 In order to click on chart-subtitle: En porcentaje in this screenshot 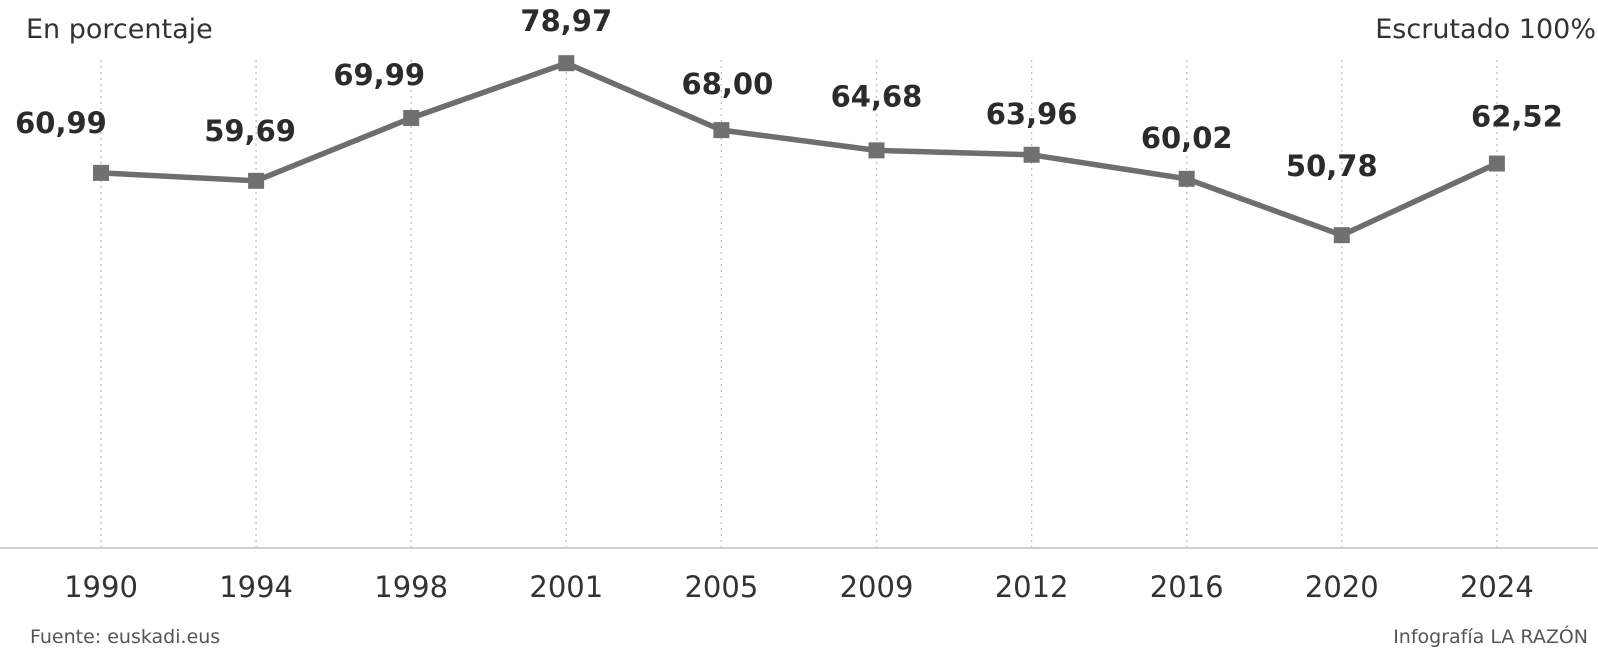, I will do `click(119, 29)`.